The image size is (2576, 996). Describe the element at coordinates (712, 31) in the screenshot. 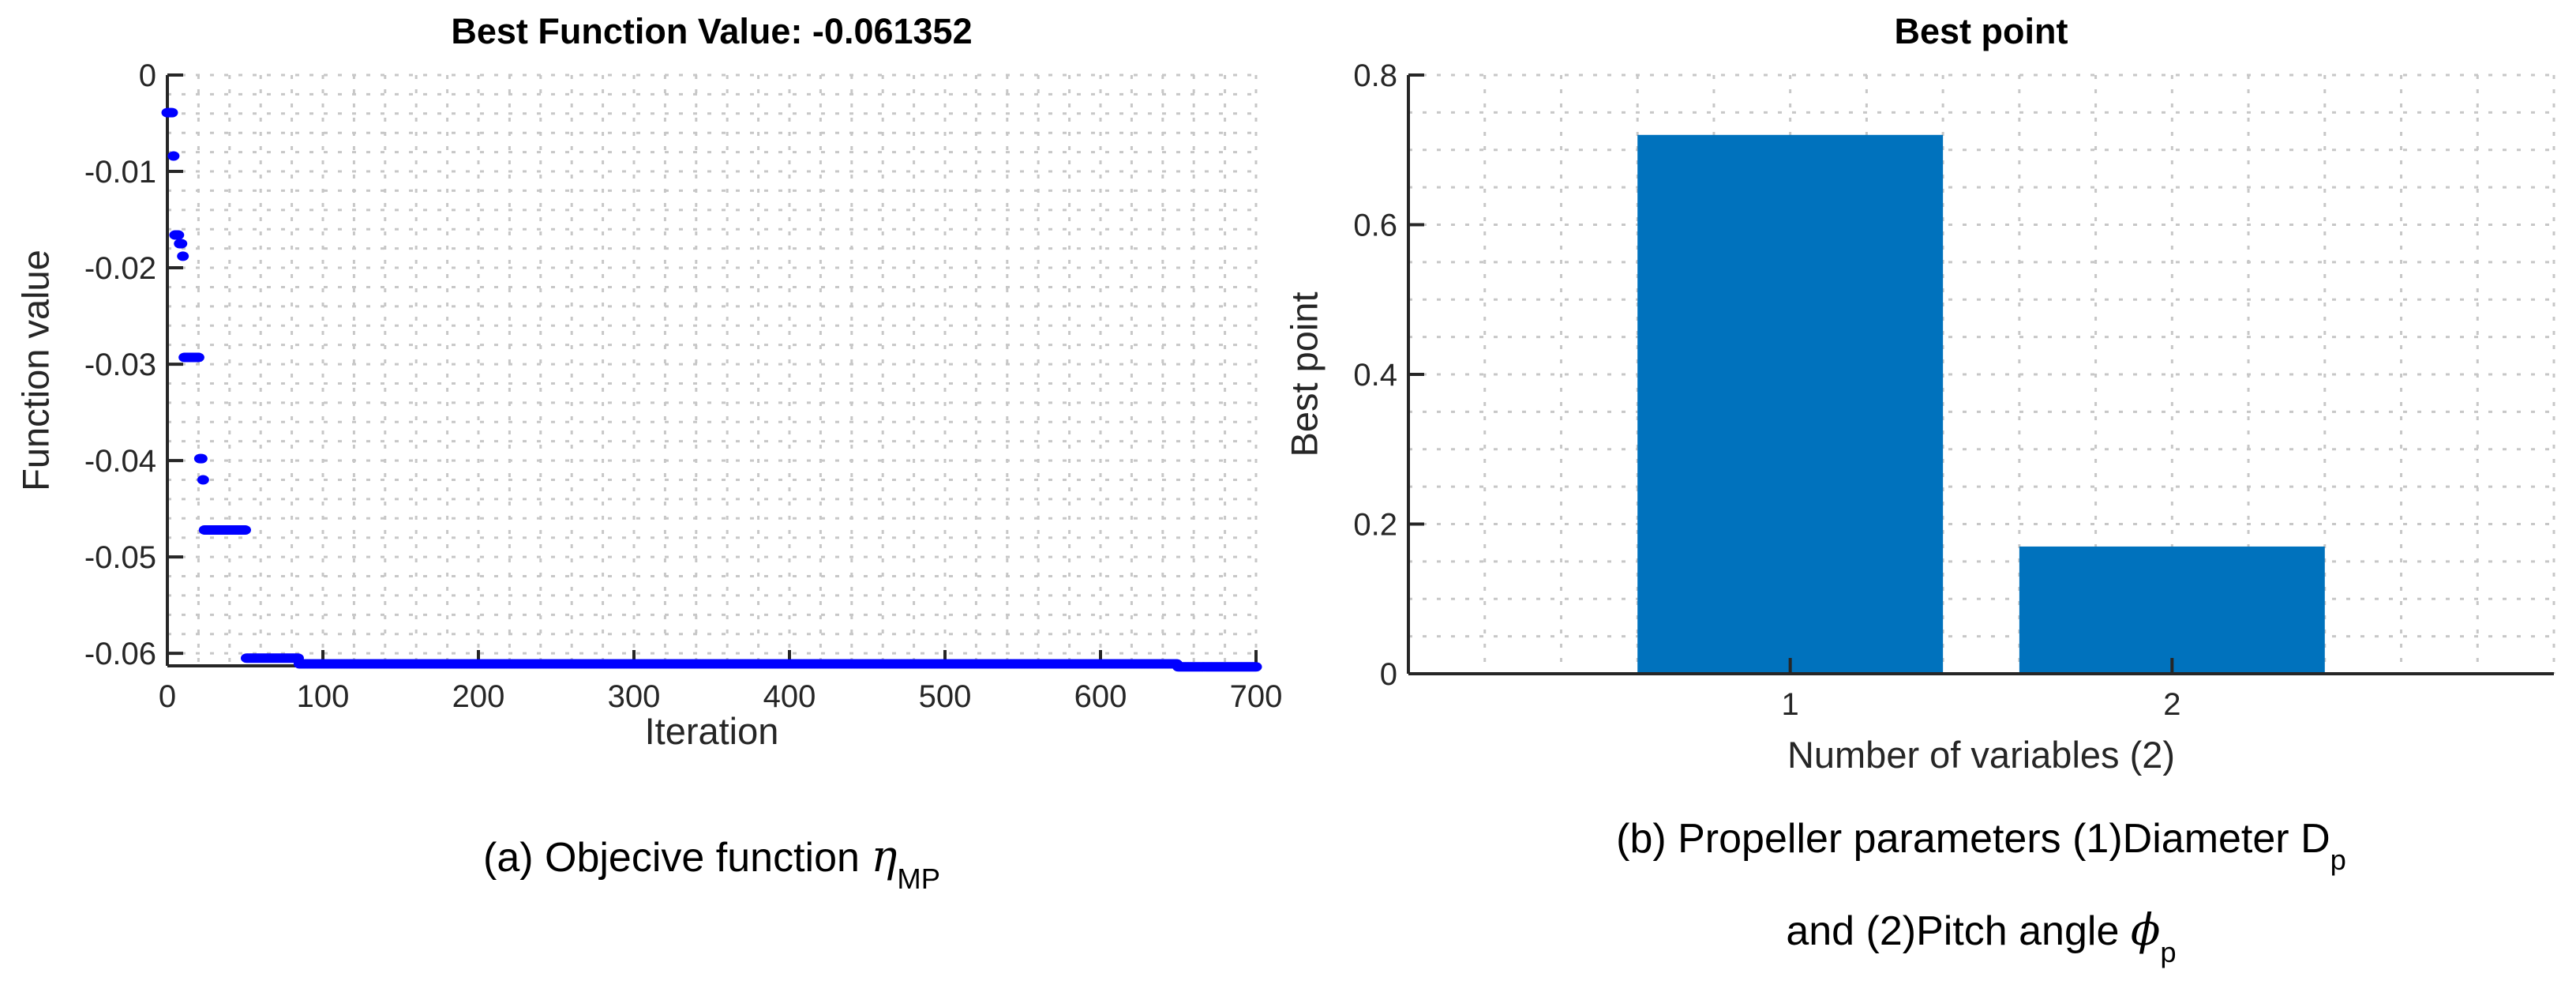

I see `left-plot-title: Best Function Value: -0.061352` at that location.